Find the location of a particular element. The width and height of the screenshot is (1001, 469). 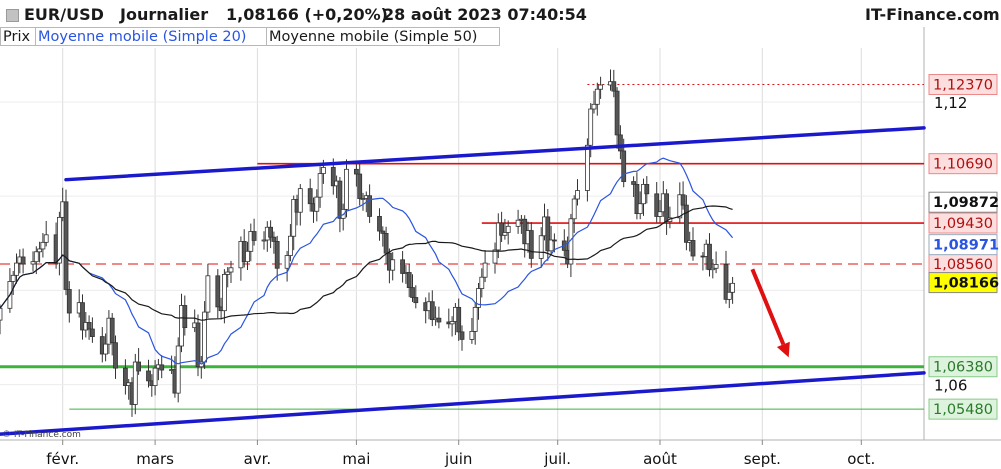

x-tick-label: juil. is located at coordinates (557, 459).